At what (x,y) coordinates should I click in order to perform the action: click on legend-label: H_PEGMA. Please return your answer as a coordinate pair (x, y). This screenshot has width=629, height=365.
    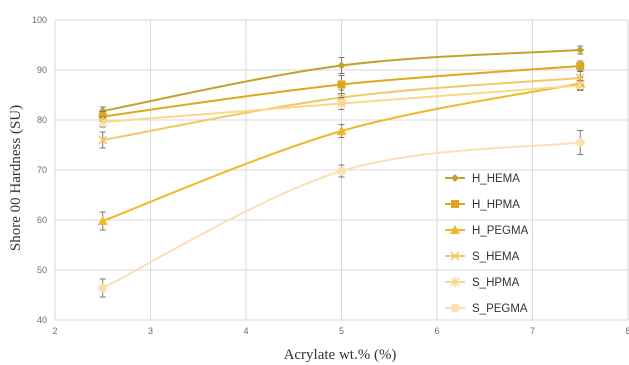
    Looking at the image, I should click on (500, 231).